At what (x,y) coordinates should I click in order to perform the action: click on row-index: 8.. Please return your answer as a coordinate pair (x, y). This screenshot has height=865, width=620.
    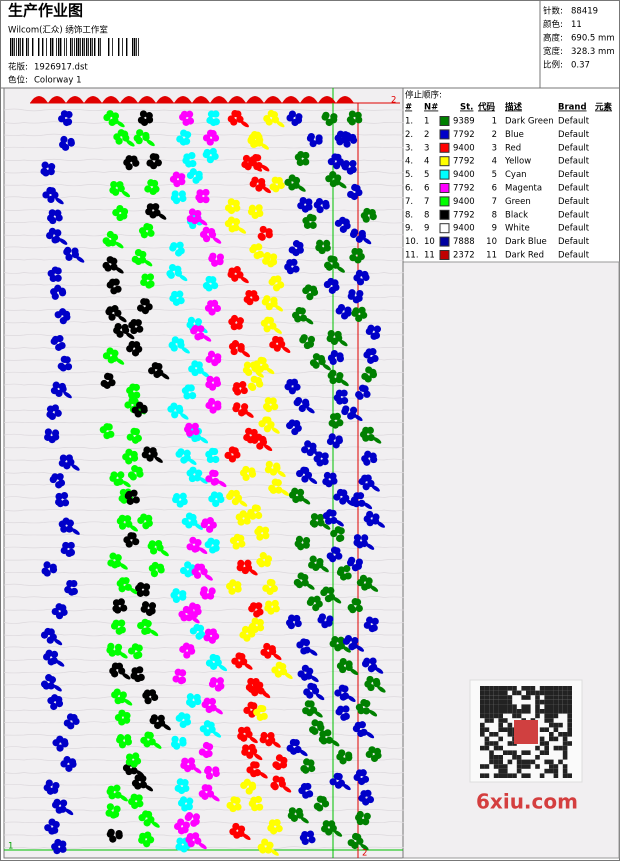
    Looking at the image, I should click on (409, 215).